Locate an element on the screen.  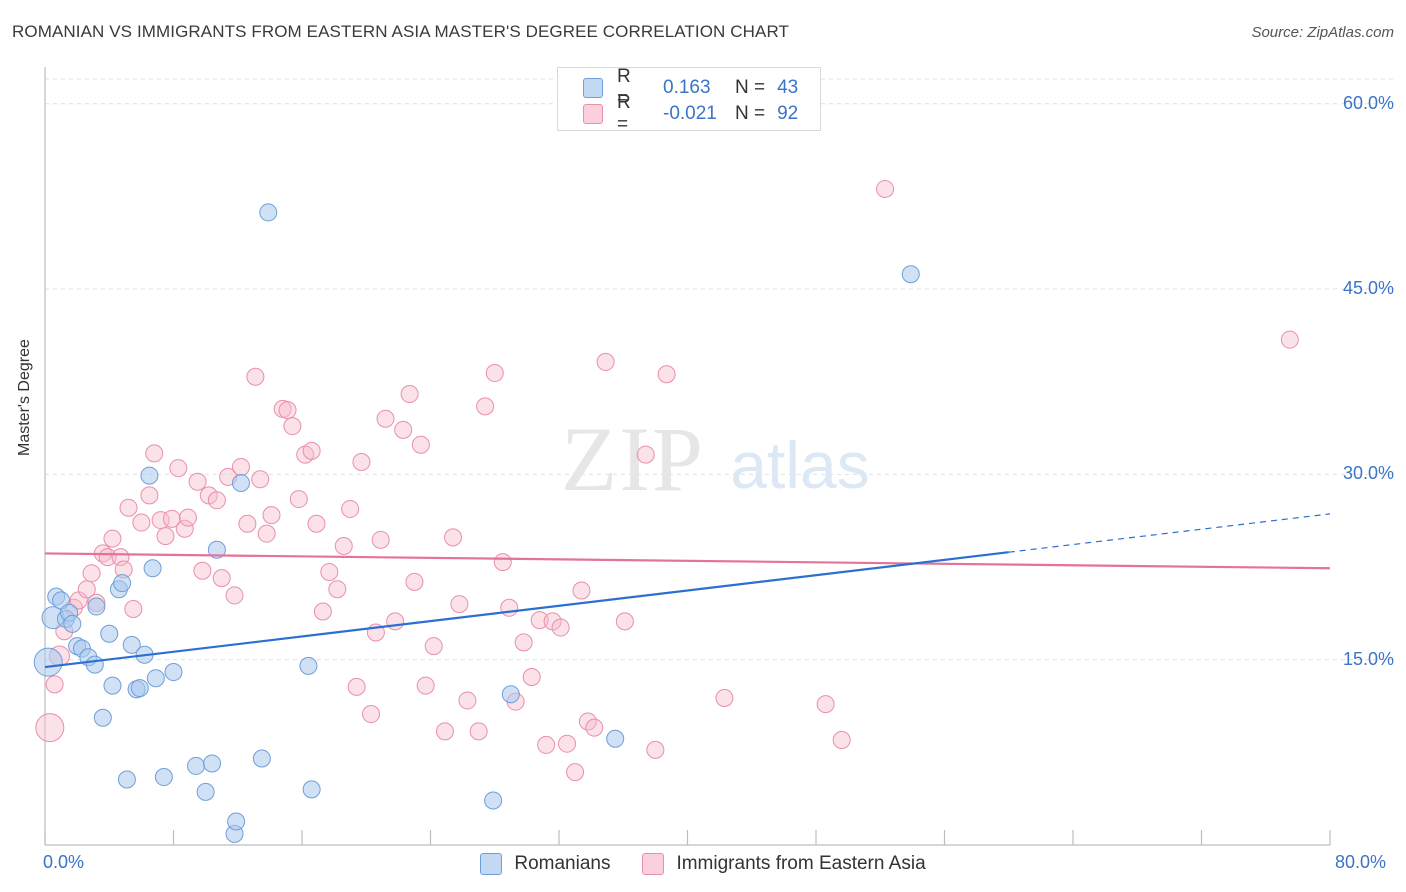
correlation-legend: R = 0.163 N = 43 R = -0.021 N = 92 is located at coordinates (689, 100).